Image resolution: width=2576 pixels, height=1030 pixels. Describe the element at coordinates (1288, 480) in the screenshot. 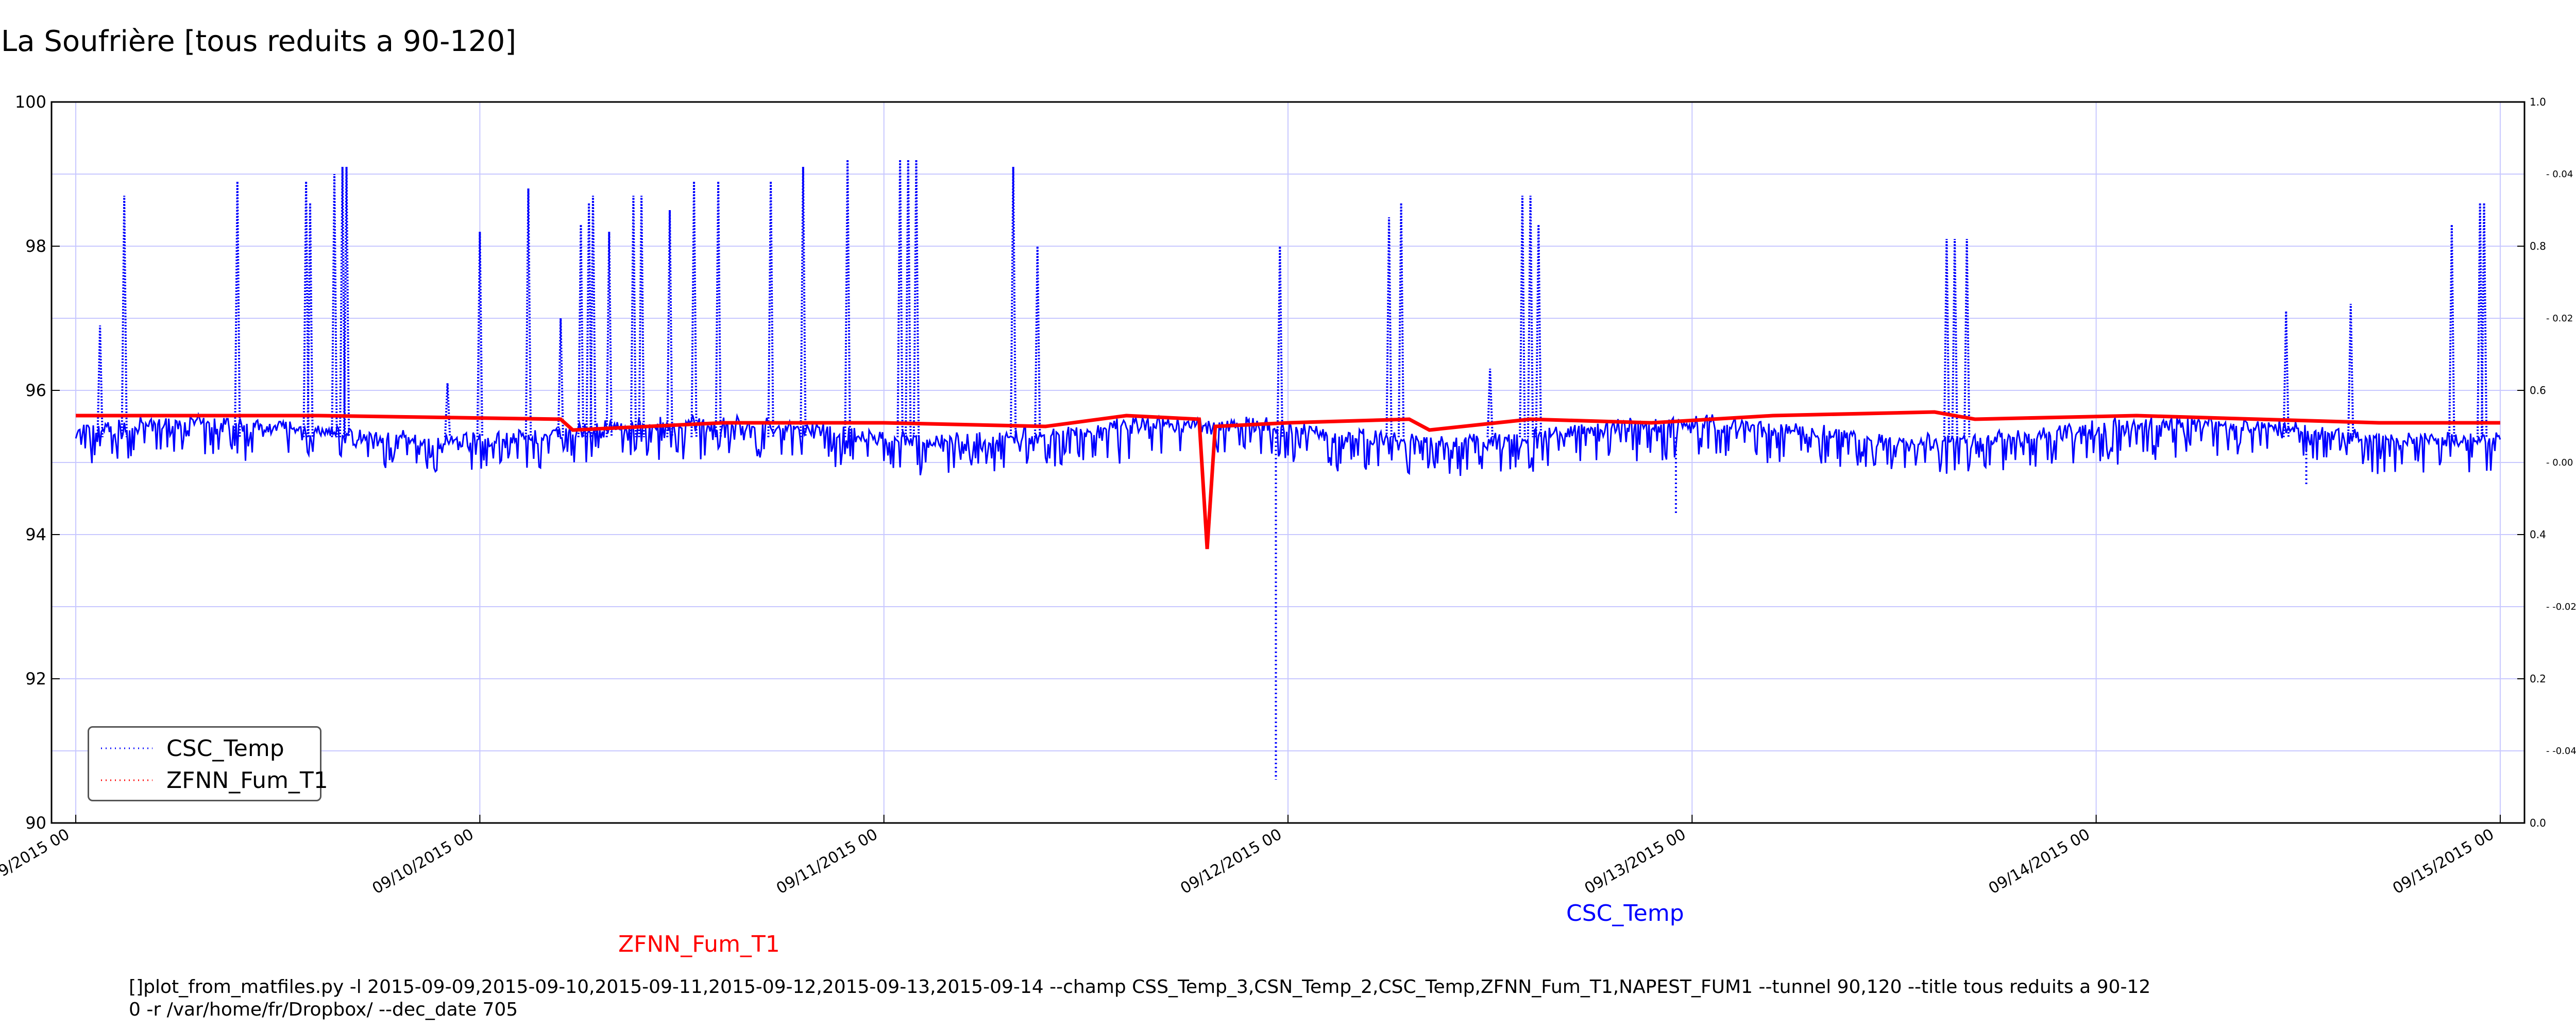

I see `zfnn-fum-t1-line` at that location.